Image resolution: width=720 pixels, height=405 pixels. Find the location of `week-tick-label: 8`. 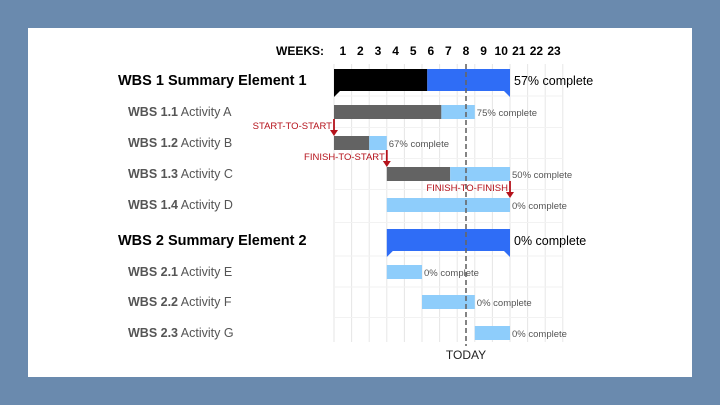

week-tick-label: 8 is located at coordinates (466, 51).